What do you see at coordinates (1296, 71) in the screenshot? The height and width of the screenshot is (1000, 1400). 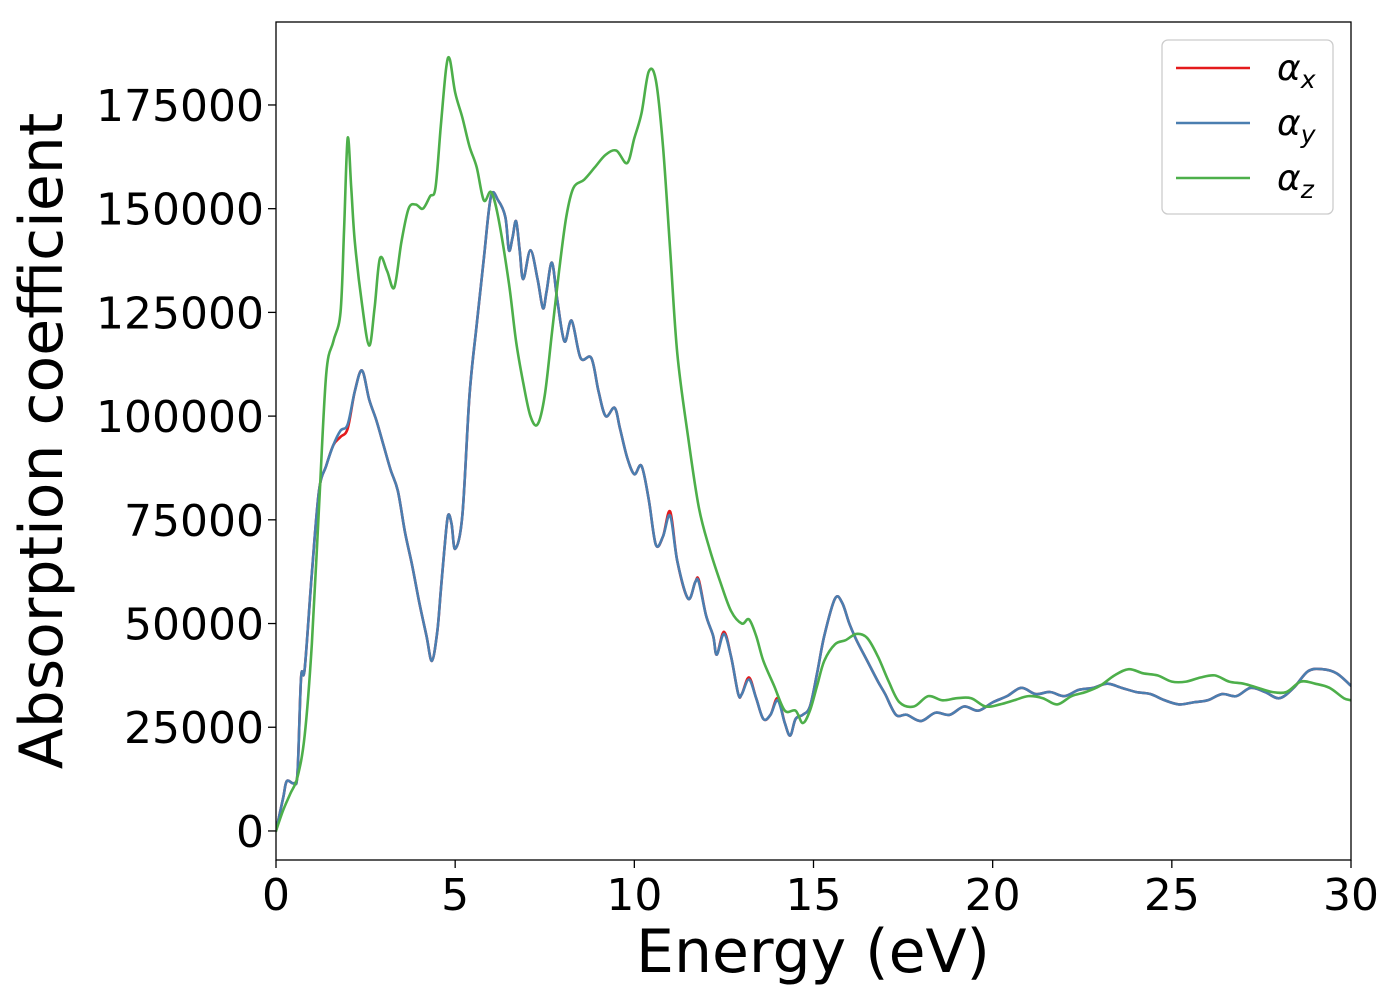 I see `legend-label-x: αx` at bounding box center [1296, 71].